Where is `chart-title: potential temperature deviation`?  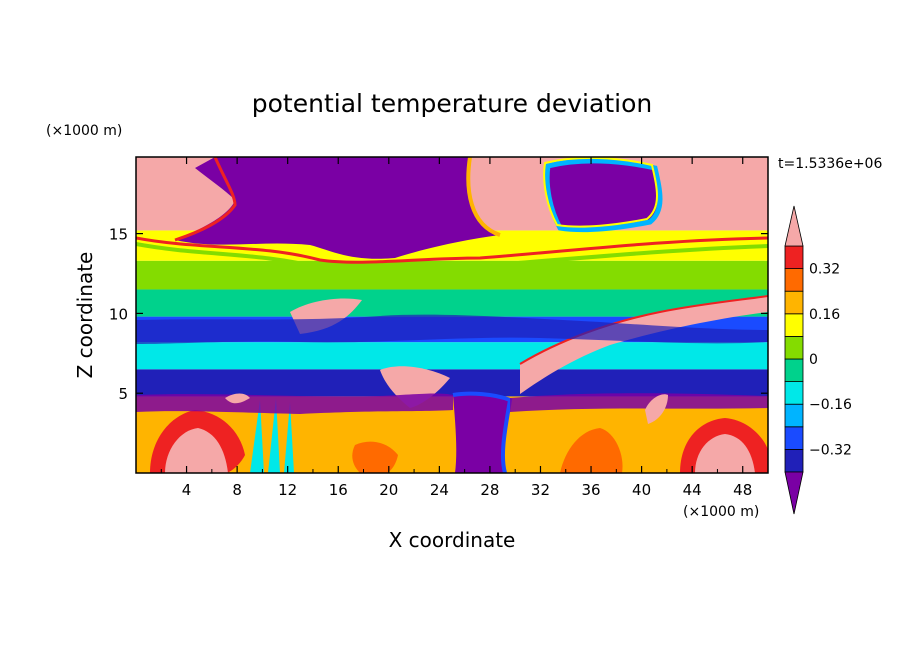
chart-title: potential temperature deviation is located at coordinates (452, 103).